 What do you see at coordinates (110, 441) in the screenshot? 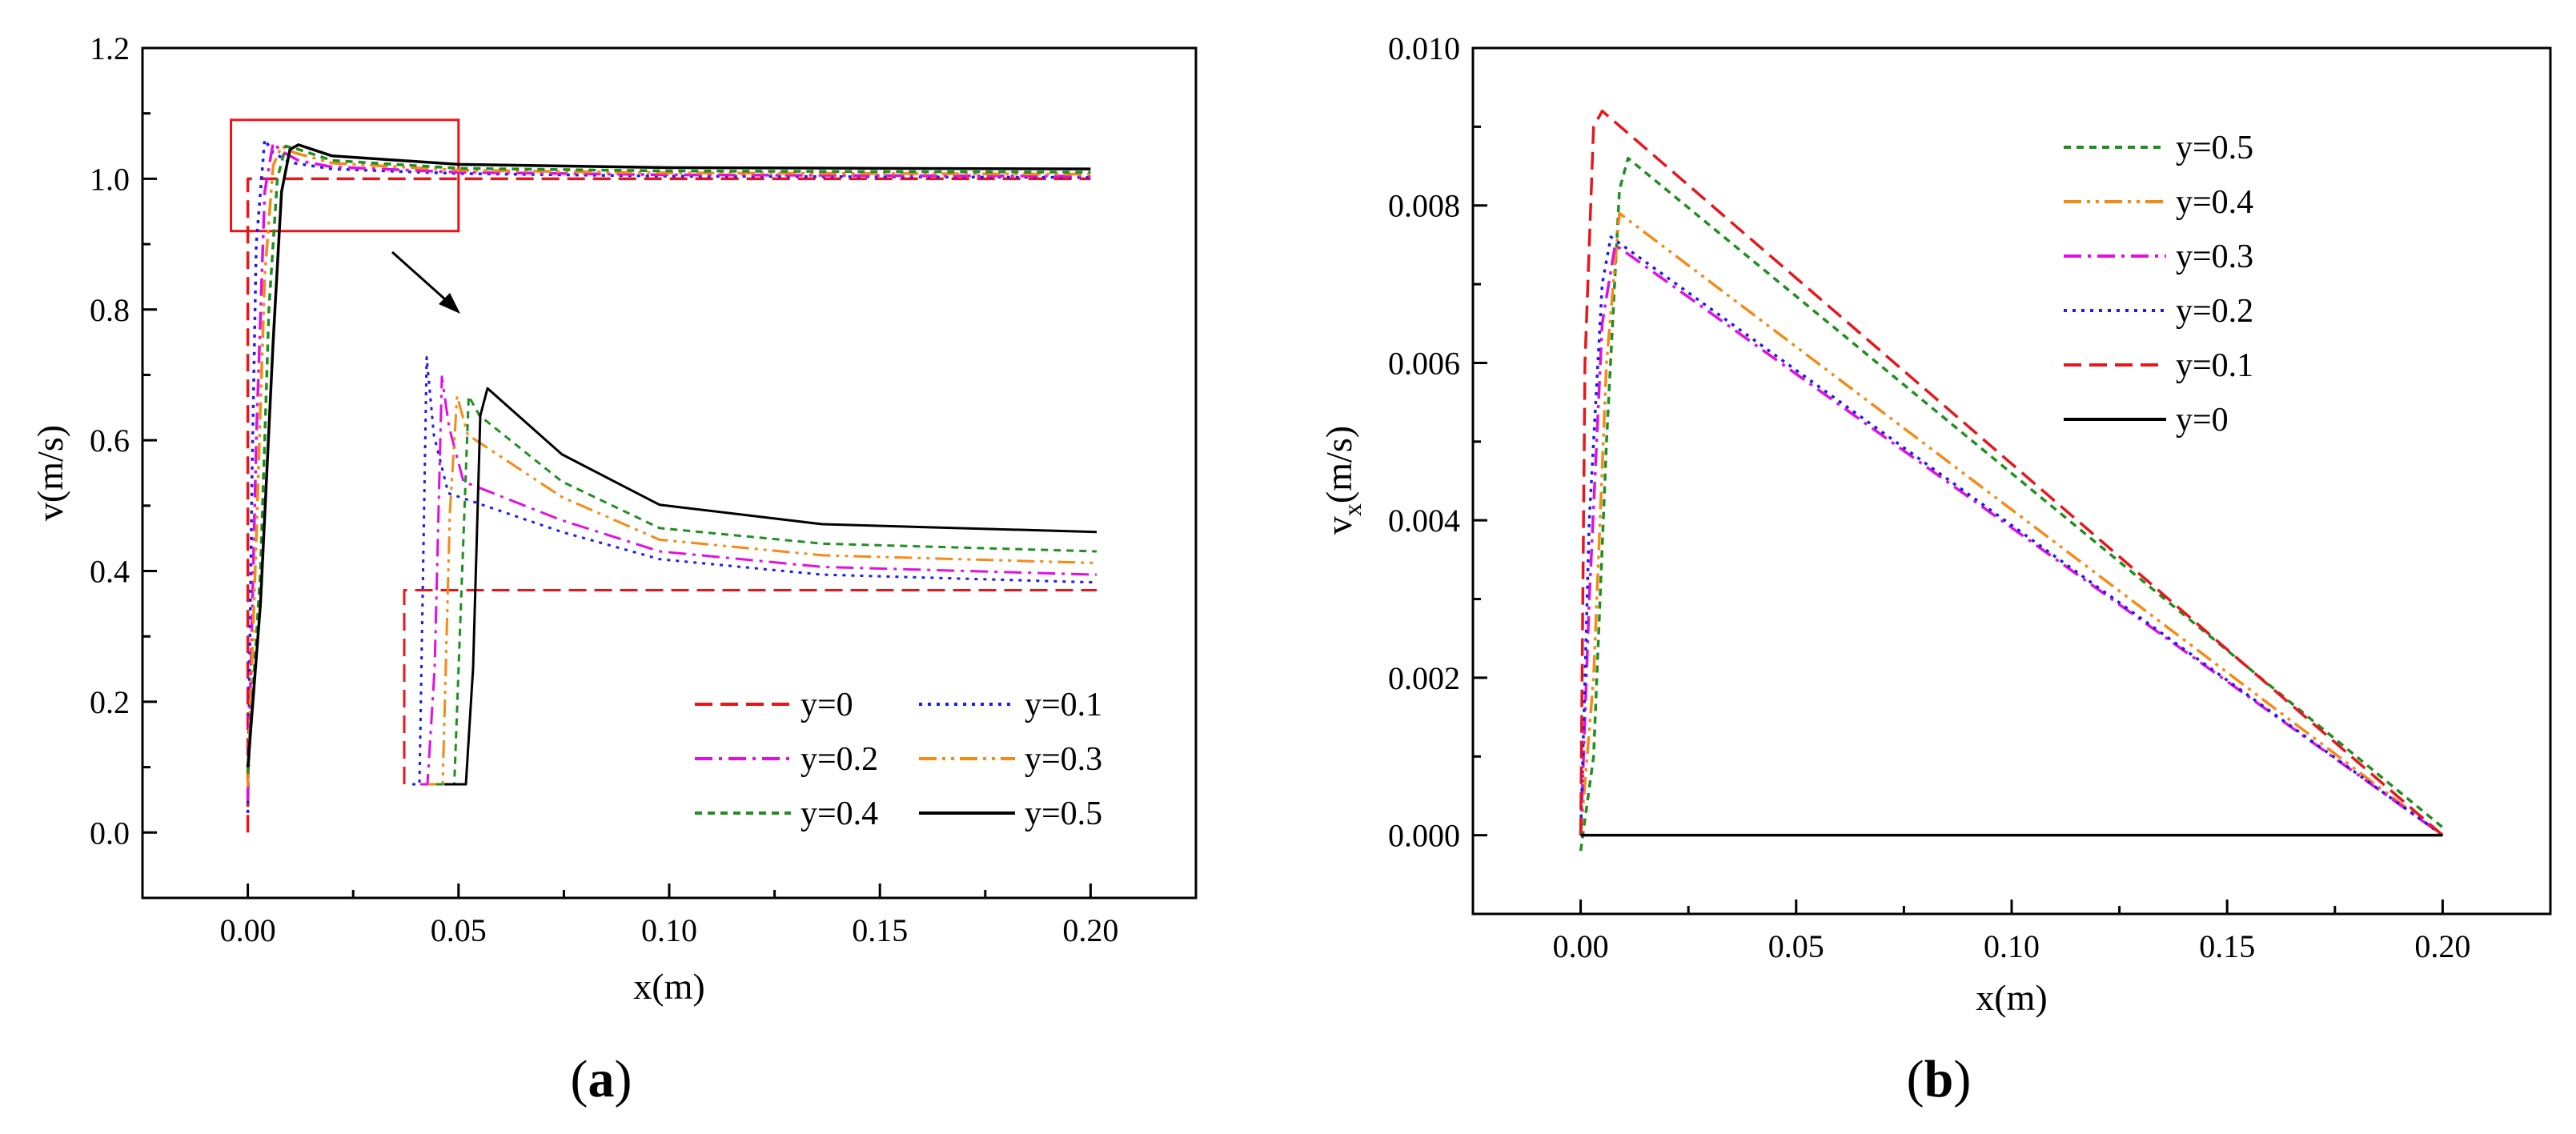
I see `chart-a-ytick-label: 0.6` at bounding box center [110, 441].